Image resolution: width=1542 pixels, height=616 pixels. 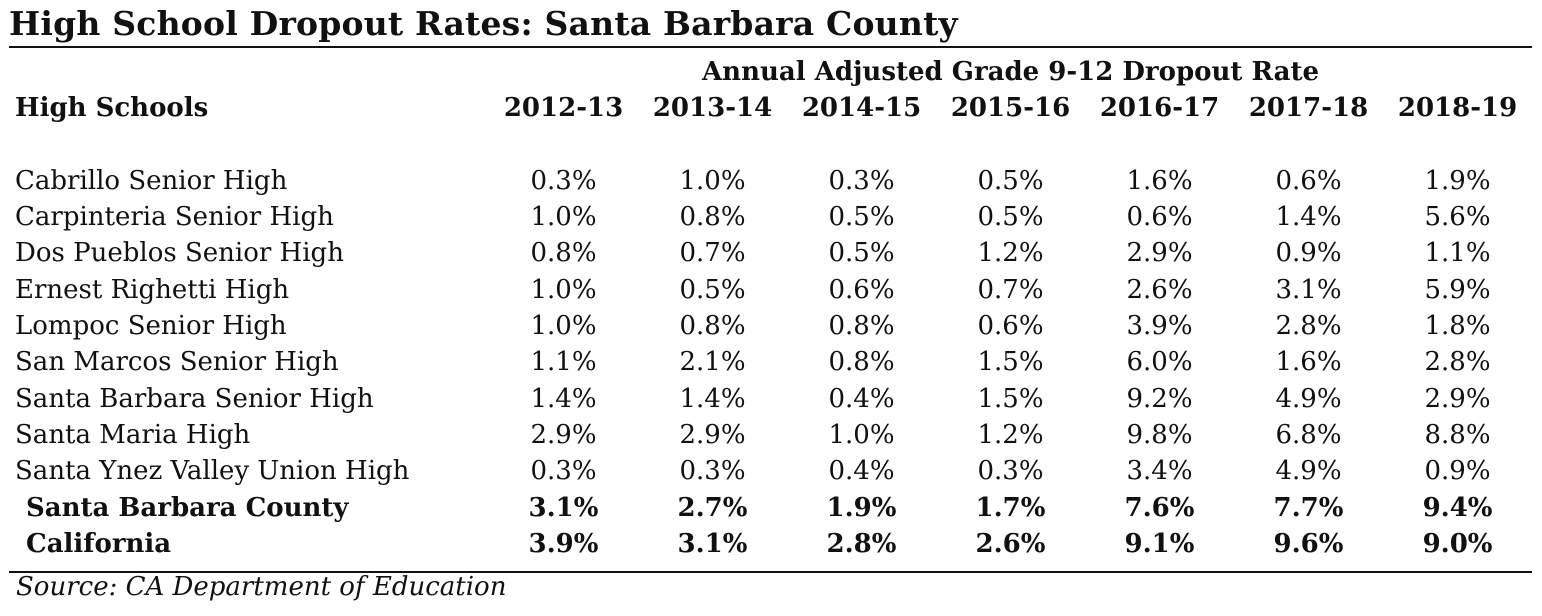 I want to click on rate-cell: 9.2%, so click(x=1159, y=398).